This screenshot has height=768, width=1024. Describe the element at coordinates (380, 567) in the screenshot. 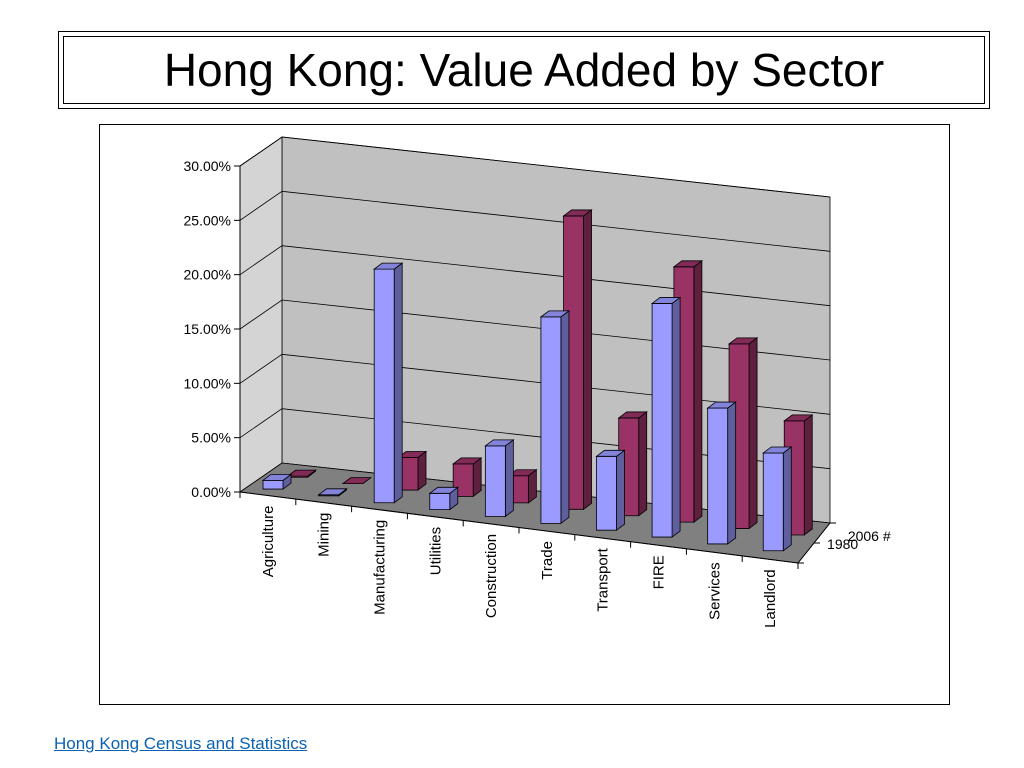

I see `category-label: Manufacturing` at that location.